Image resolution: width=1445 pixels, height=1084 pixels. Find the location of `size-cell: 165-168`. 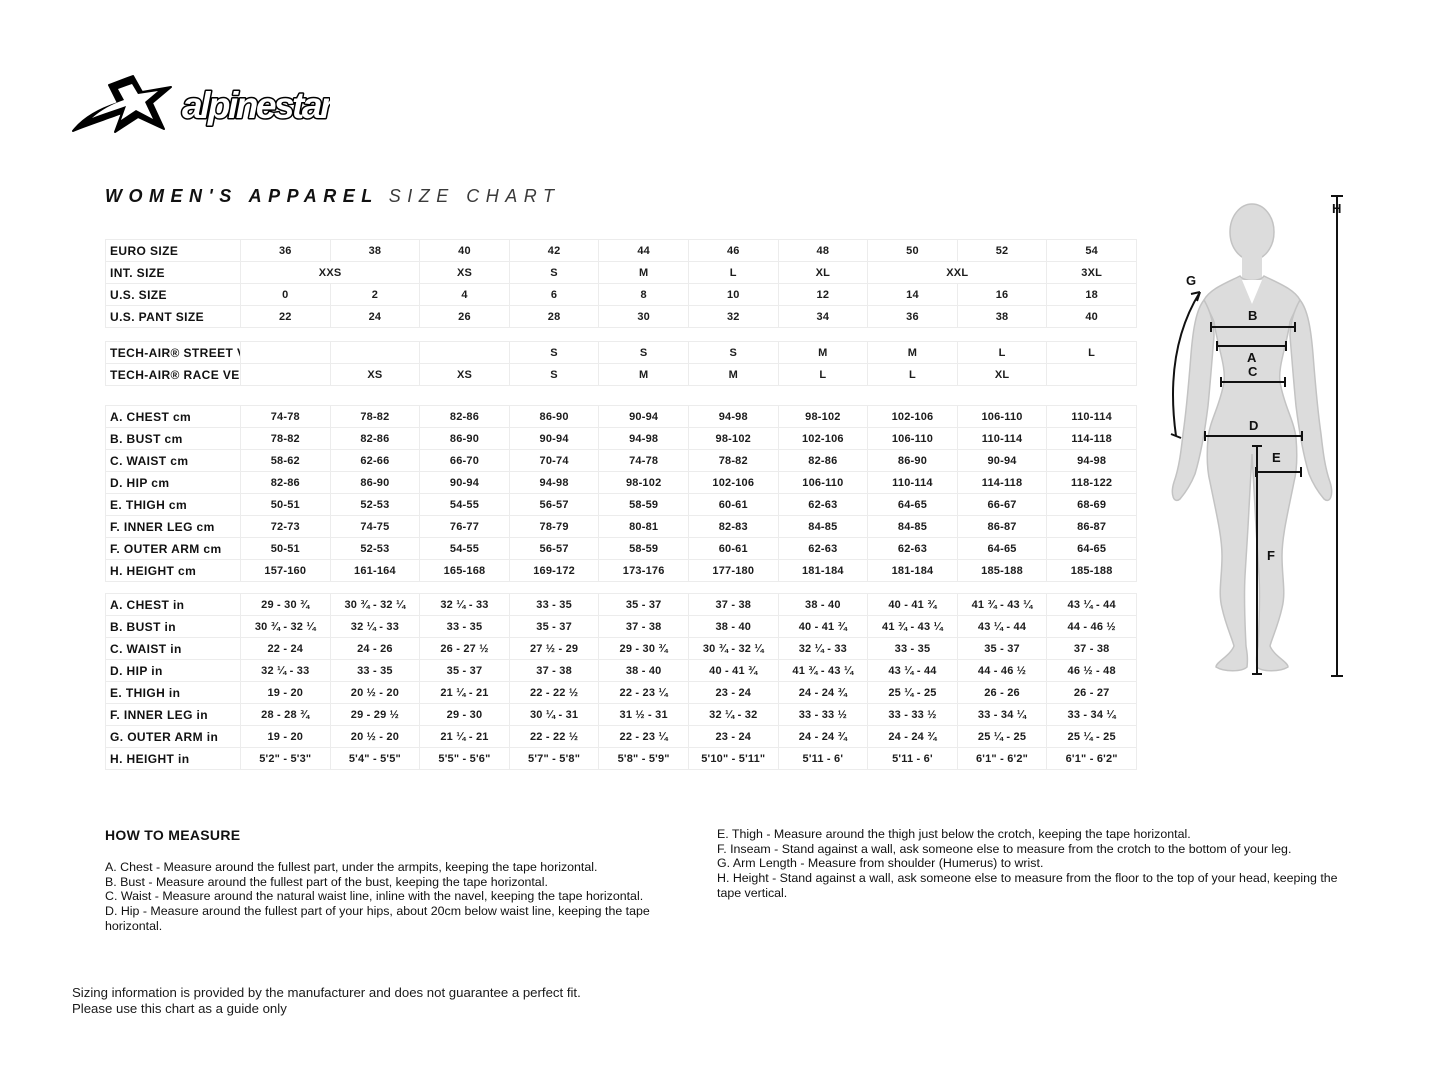

size-cell: 165-168 is located at coordinates (464, 570).